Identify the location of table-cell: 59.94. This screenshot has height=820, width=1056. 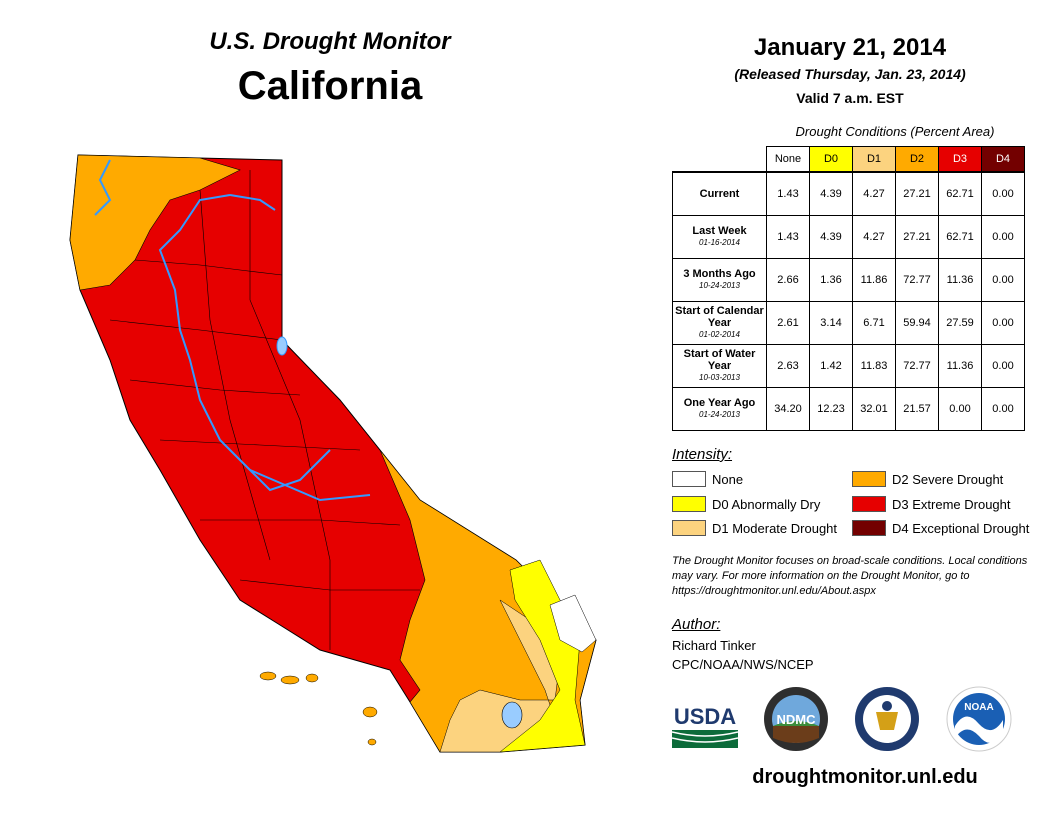
(917, 323).